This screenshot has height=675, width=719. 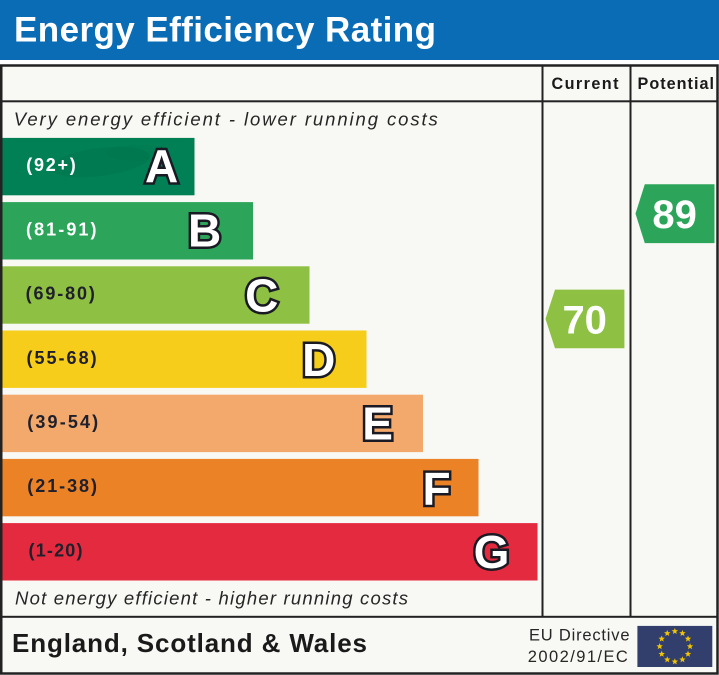 What do you see at coordinates (318, 360) in the screenshot?
I see `svg-text: D` at bounding box center [318, 360].